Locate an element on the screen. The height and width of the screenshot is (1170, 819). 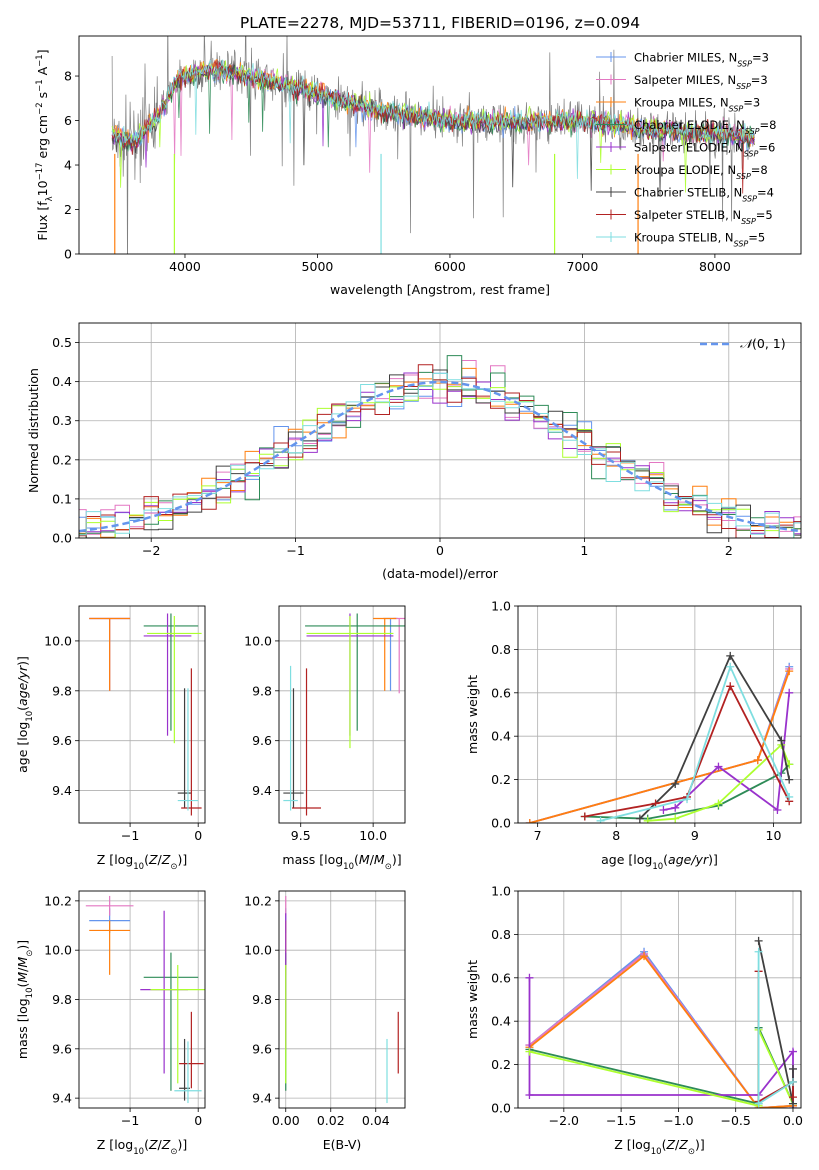
x-tick-label: 5000 is located at coordinates (318, 266).